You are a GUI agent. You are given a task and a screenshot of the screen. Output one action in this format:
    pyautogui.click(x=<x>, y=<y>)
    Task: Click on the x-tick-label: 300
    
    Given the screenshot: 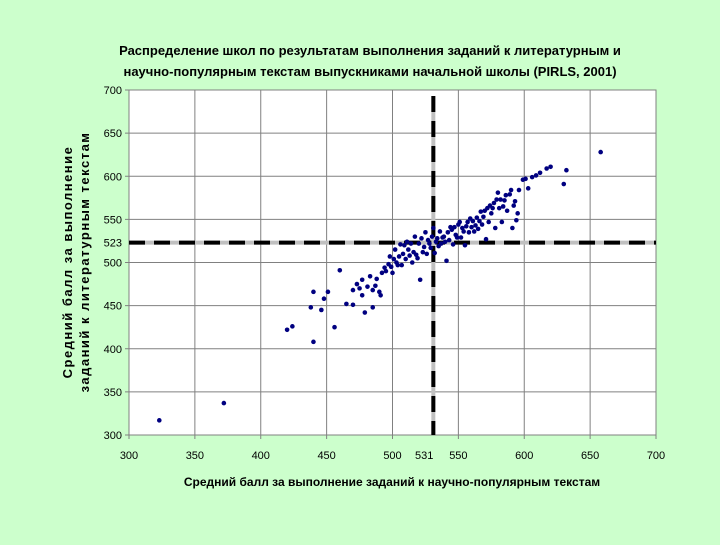 What is the action you would take?
    pyautogui.click(x=129, y=456)
    